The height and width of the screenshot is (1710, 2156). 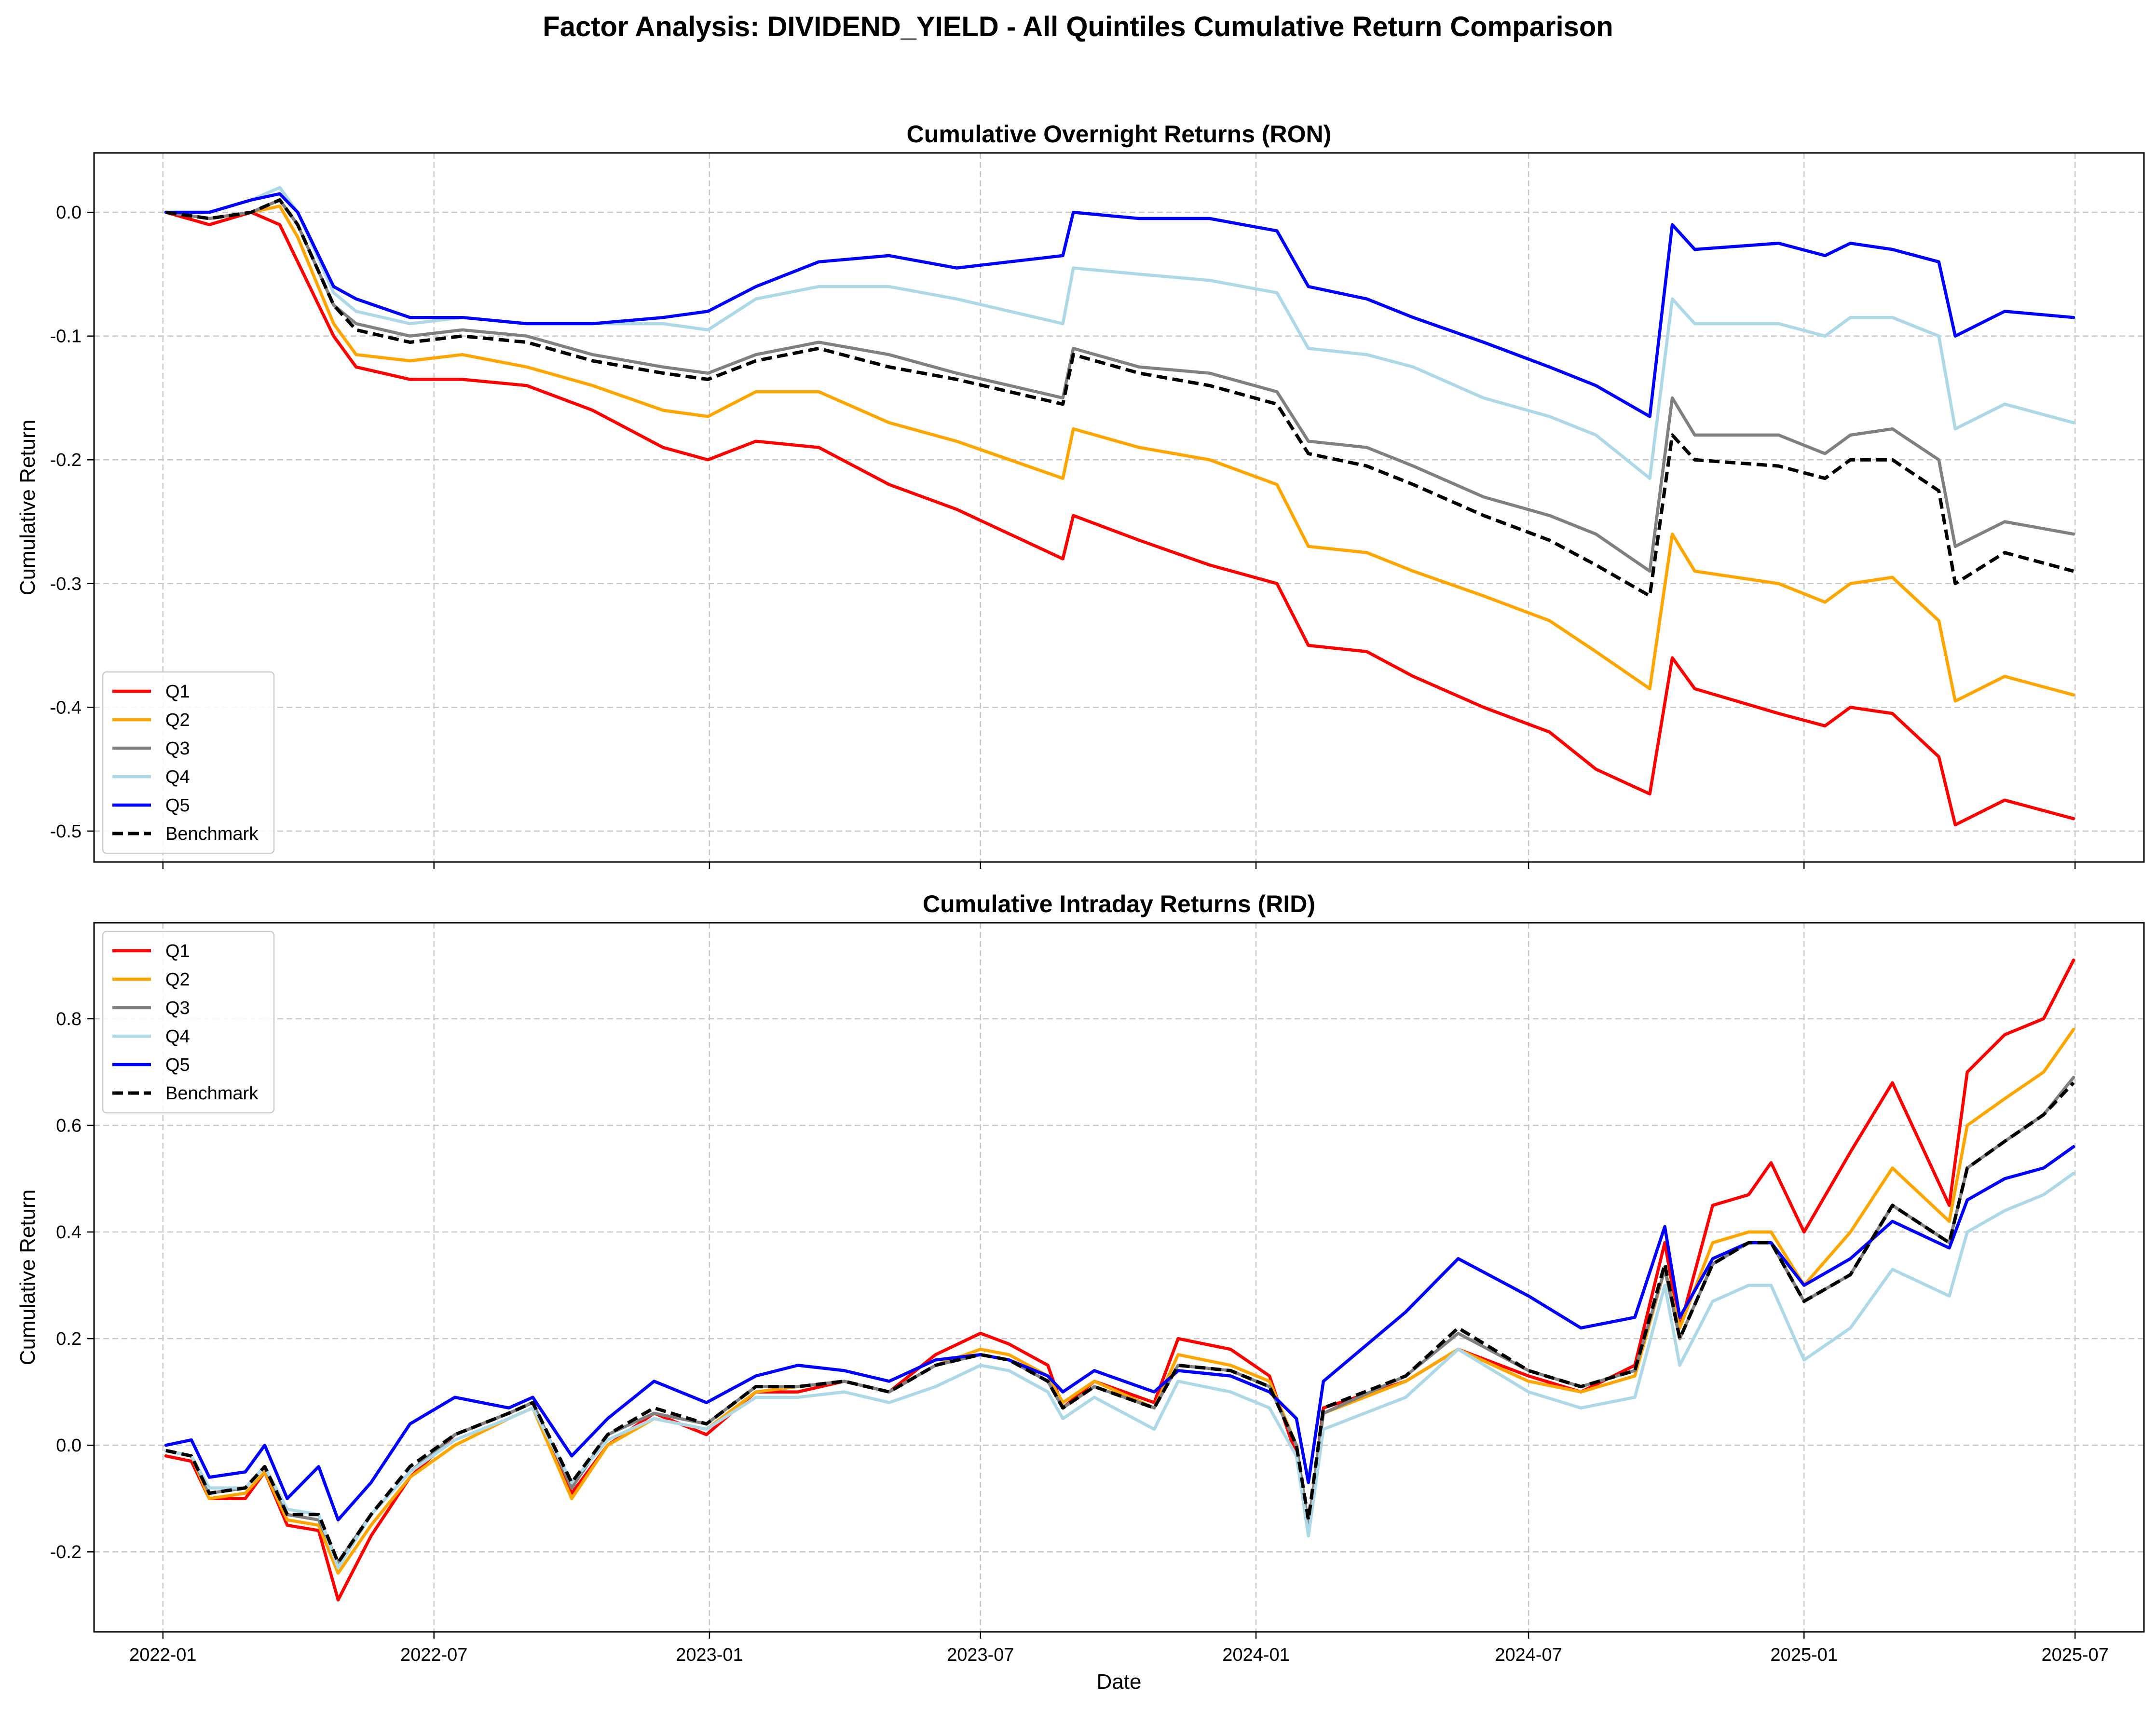 I want to click on x-tick-label: 2024-07, so click(x=1528, y=1655).